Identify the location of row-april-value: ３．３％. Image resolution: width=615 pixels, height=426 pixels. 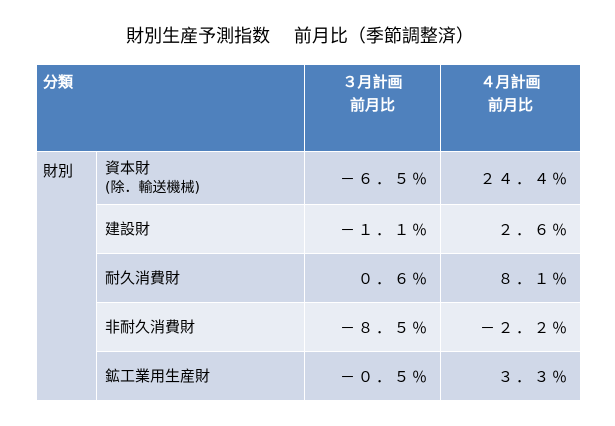
(511, 376).